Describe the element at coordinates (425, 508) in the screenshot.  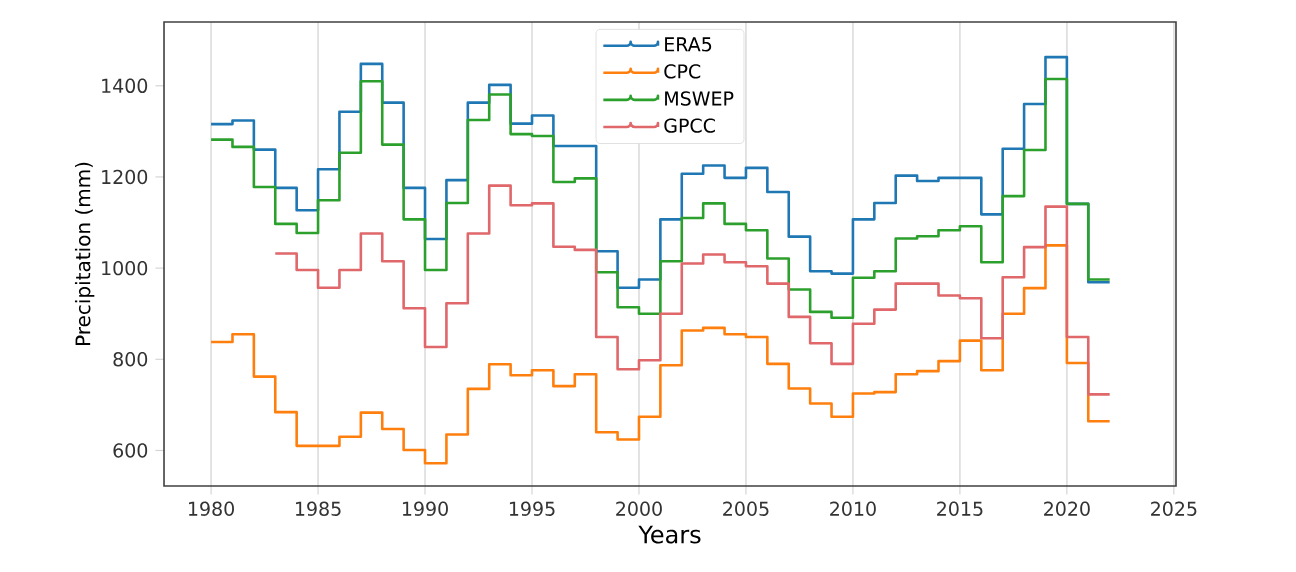
I see `x-tick-label: 1990` at that location.